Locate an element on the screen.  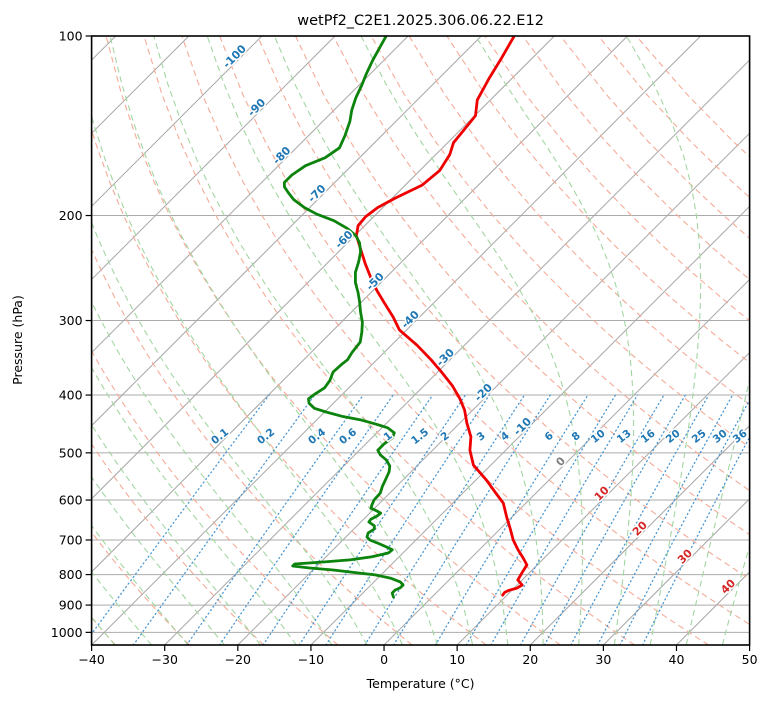
x-tick-label: 20 is located at coordinates (530, 659).